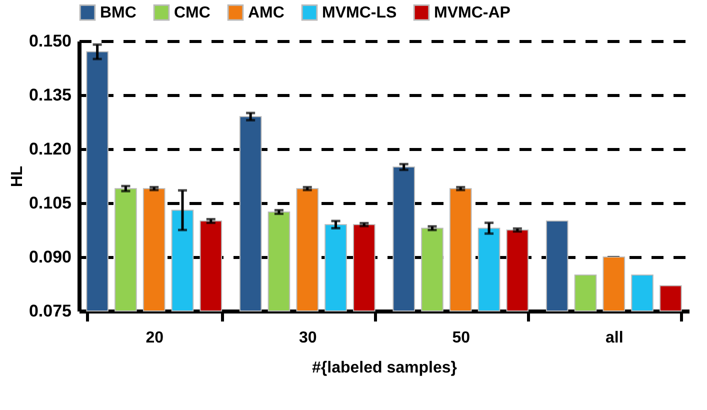  I want to click on y-tick-label: 0.075, so click(50, 311).